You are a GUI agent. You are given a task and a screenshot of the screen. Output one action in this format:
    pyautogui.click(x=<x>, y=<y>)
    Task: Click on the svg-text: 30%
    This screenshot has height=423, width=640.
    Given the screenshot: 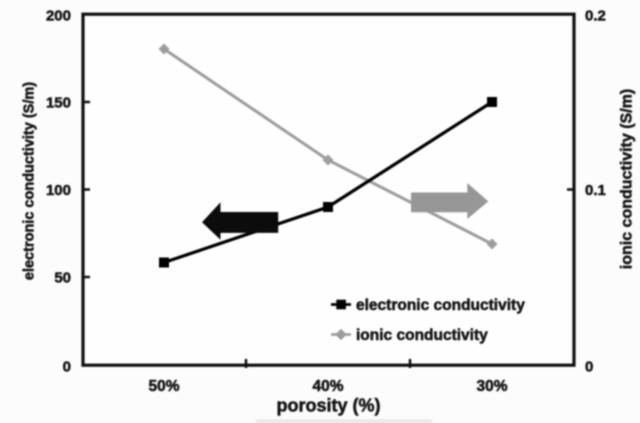 What is the action you would take?
    pyautogui.click(x=491, y=386)
    